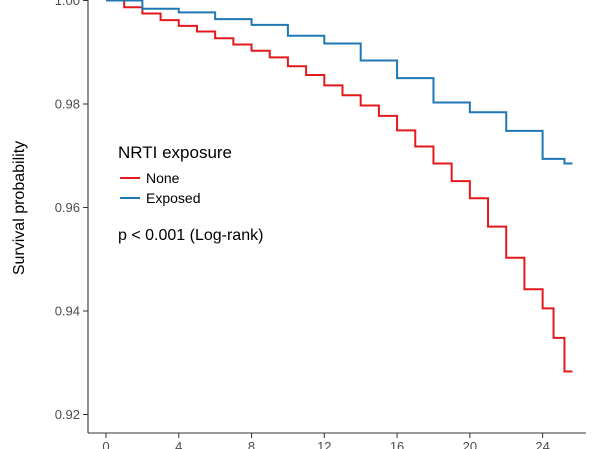 The height and width of the screenshot is (449, 600). What do you see at coordinates (163, 178) in the screenshot?
I see `legend-label-none: None` at bounding box center [163, 178].